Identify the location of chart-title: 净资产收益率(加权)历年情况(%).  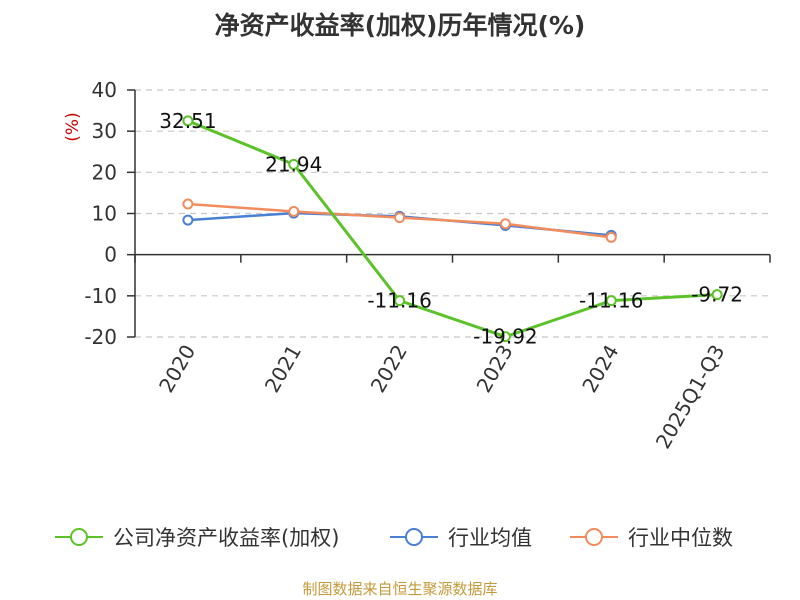
(400, 25).